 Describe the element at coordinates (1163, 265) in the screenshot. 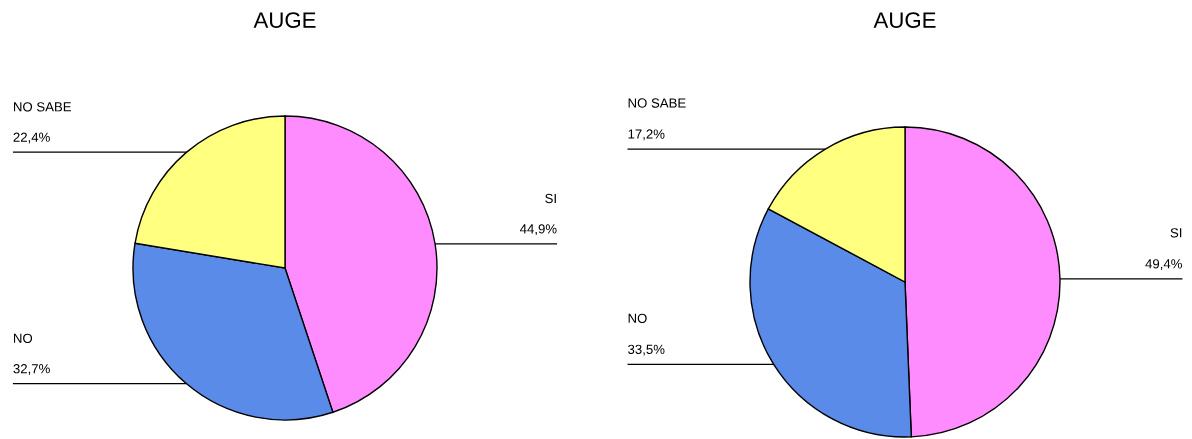

I see `data-label: 49,4%` at that location.